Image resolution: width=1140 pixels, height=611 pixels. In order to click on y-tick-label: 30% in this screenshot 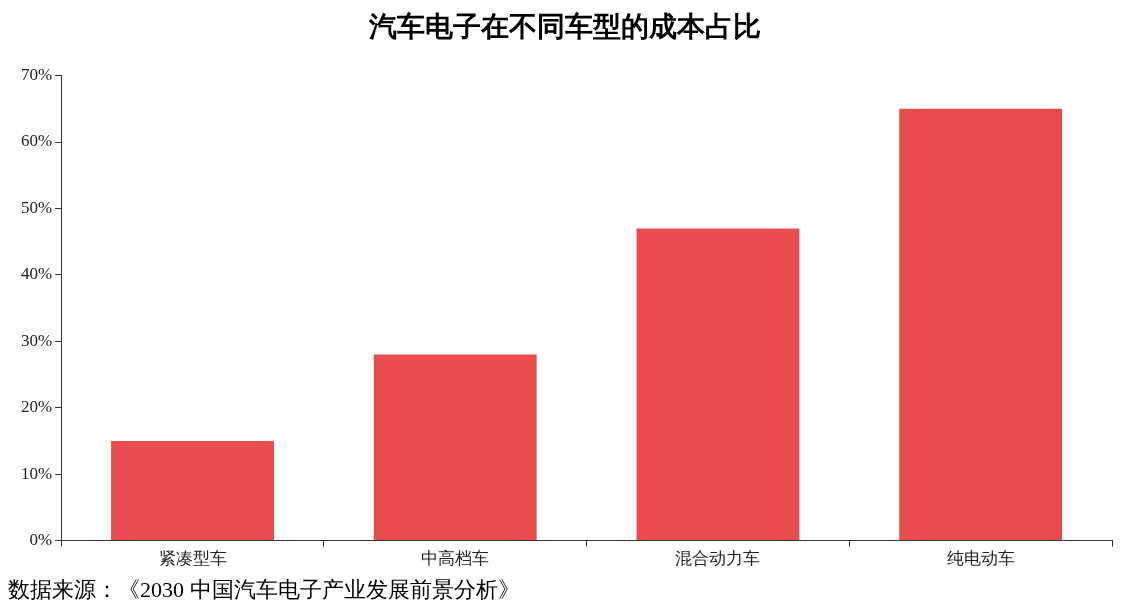, I will do `click(36, 340)`.